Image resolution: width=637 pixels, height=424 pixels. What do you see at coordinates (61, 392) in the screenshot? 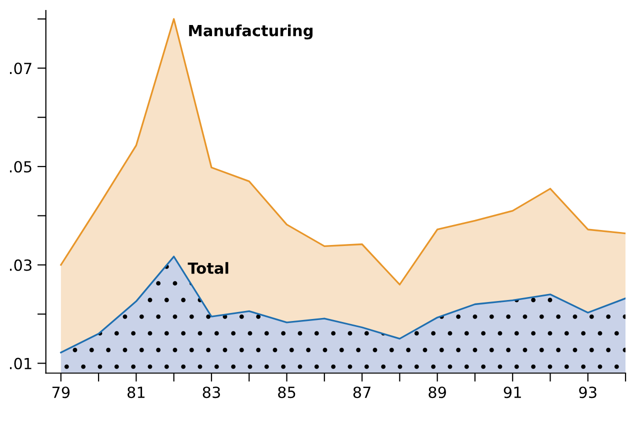
I see `x-tick-label: 79` at bounding box center [61, 392].